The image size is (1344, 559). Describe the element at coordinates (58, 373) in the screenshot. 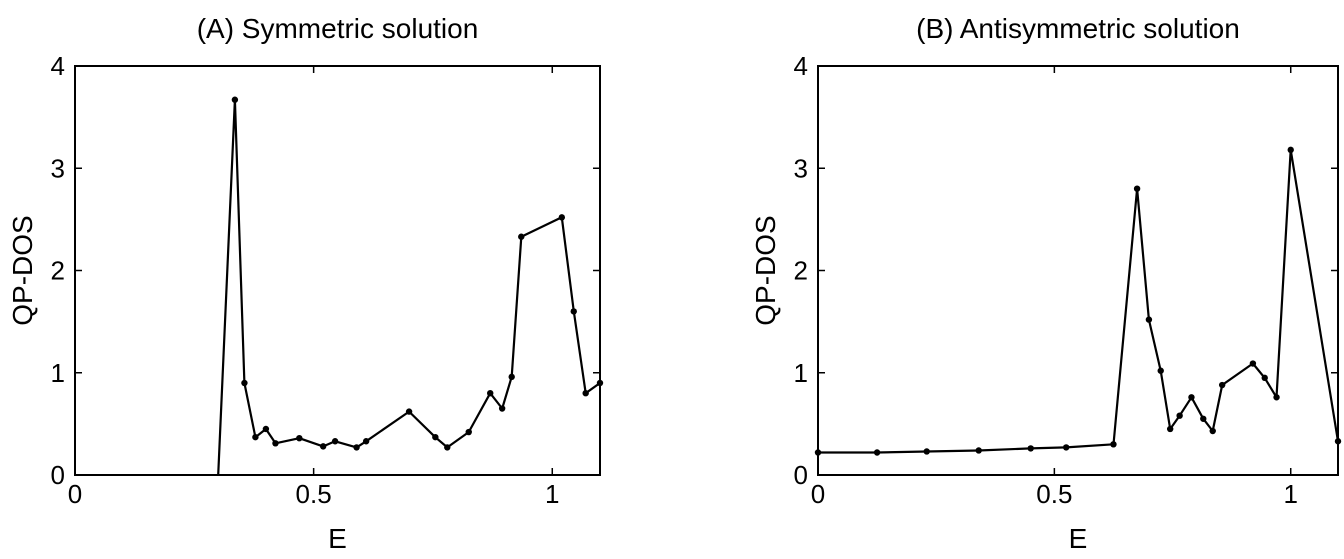

I see `panel-a-y-tick-label: 1` at that location.